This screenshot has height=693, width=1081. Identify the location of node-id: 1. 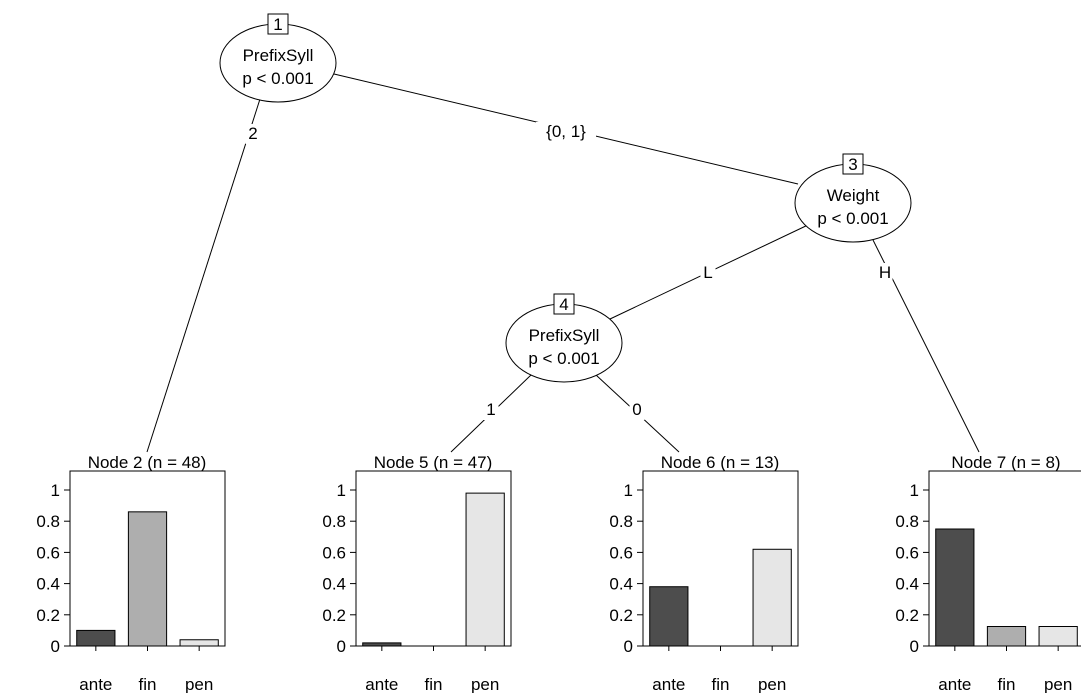
(277, 24).